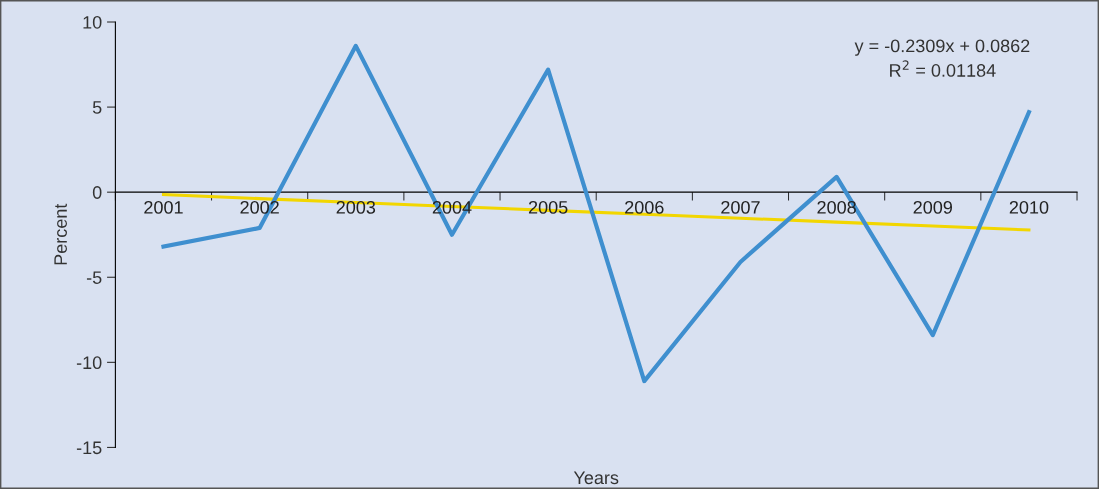  Describe the element at coordinates (60, 234) in the screenshot. I see `y-axis-title: Percent` at that location.